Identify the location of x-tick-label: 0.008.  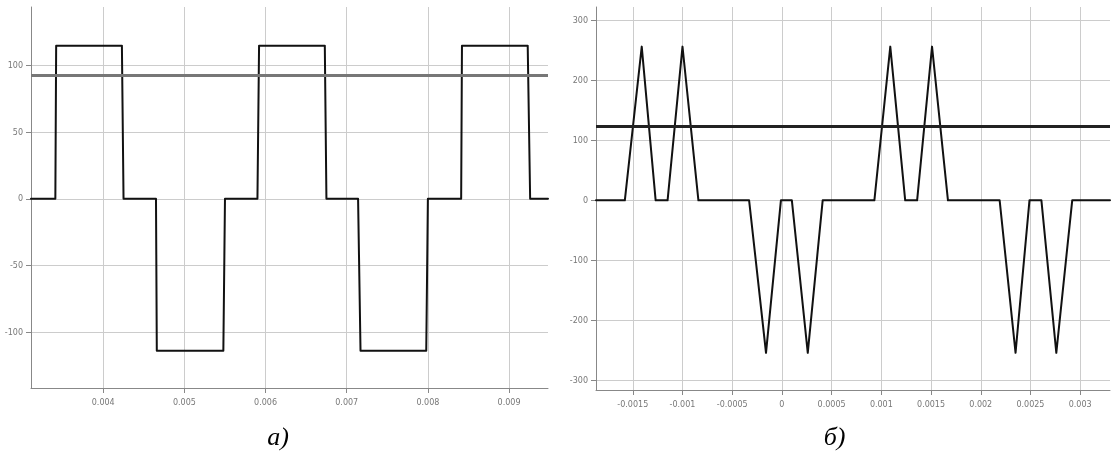
(428, 402).